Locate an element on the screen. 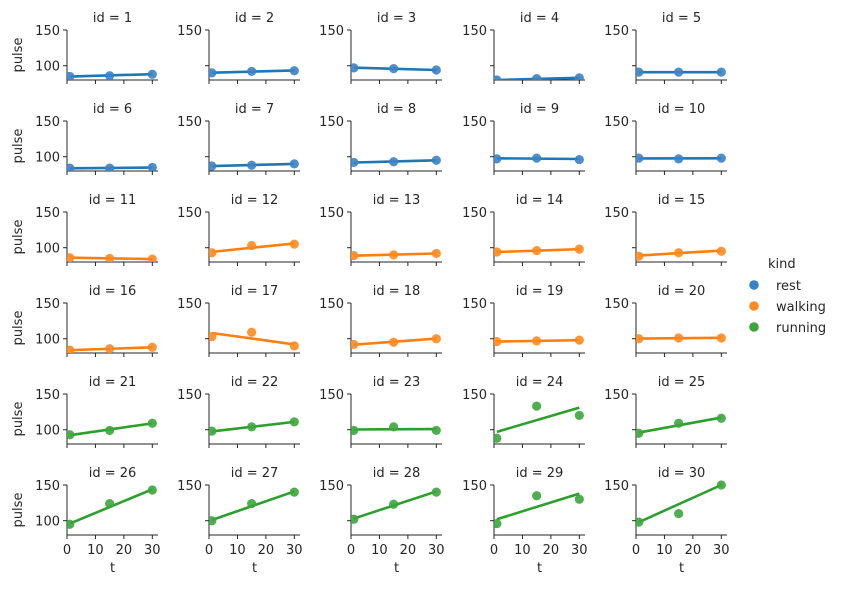 This screenshot has height=590, width=841. facet-title: id = 28 is located at coordinates (397, 473).